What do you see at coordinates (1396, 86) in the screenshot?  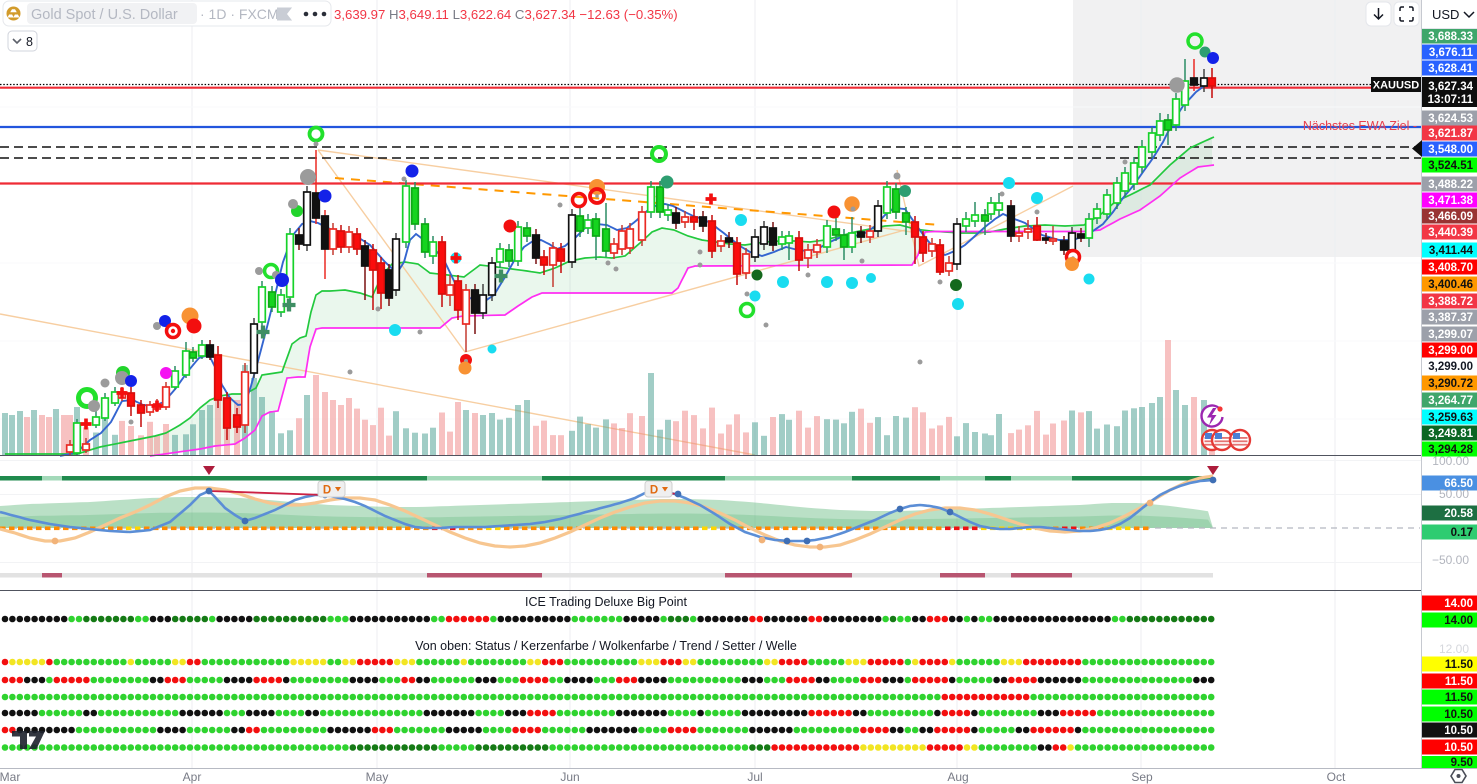 I see `svg-text: XAUUSD` at bounding box center [1396, 86].